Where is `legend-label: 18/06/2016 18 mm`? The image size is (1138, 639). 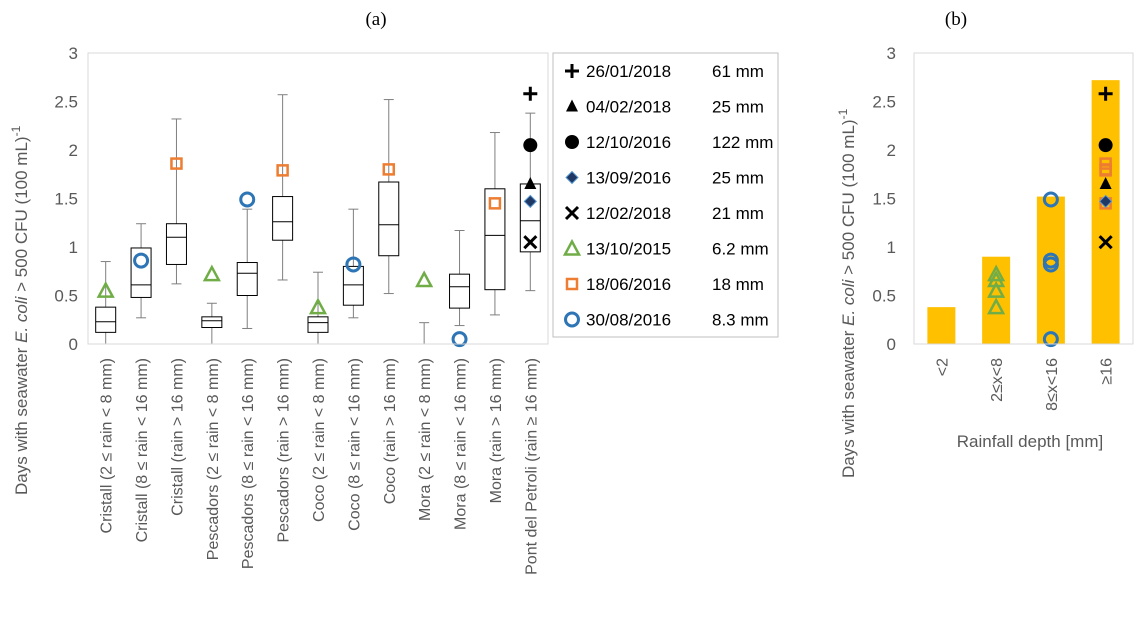
legend-label: 18/06/2016 18 mm is located at coordinates (675, 284).